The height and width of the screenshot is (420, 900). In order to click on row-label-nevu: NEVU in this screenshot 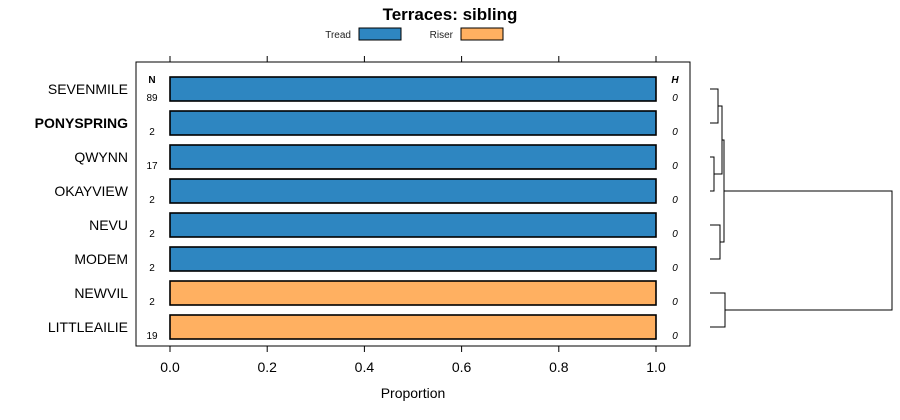, I will do `click(108, 225)`.